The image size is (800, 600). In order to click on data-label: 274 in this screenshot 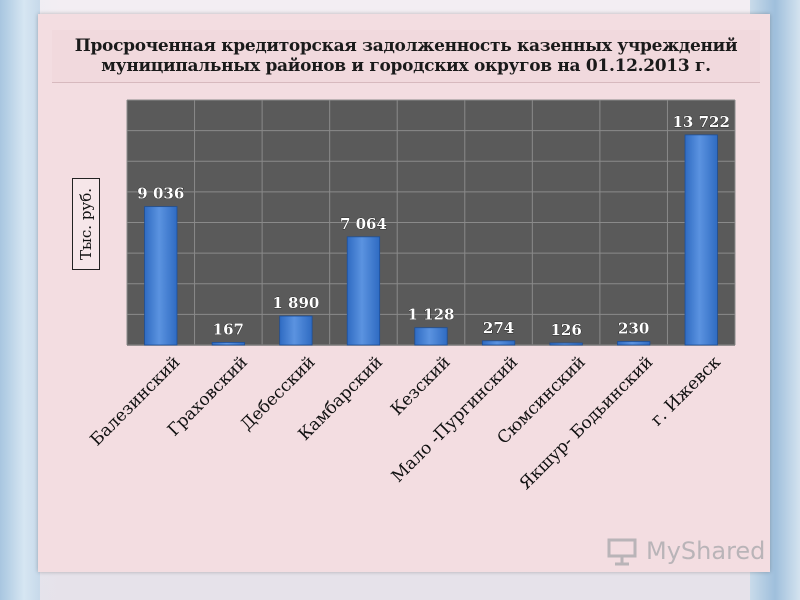, I will do `click(498, 328)`.